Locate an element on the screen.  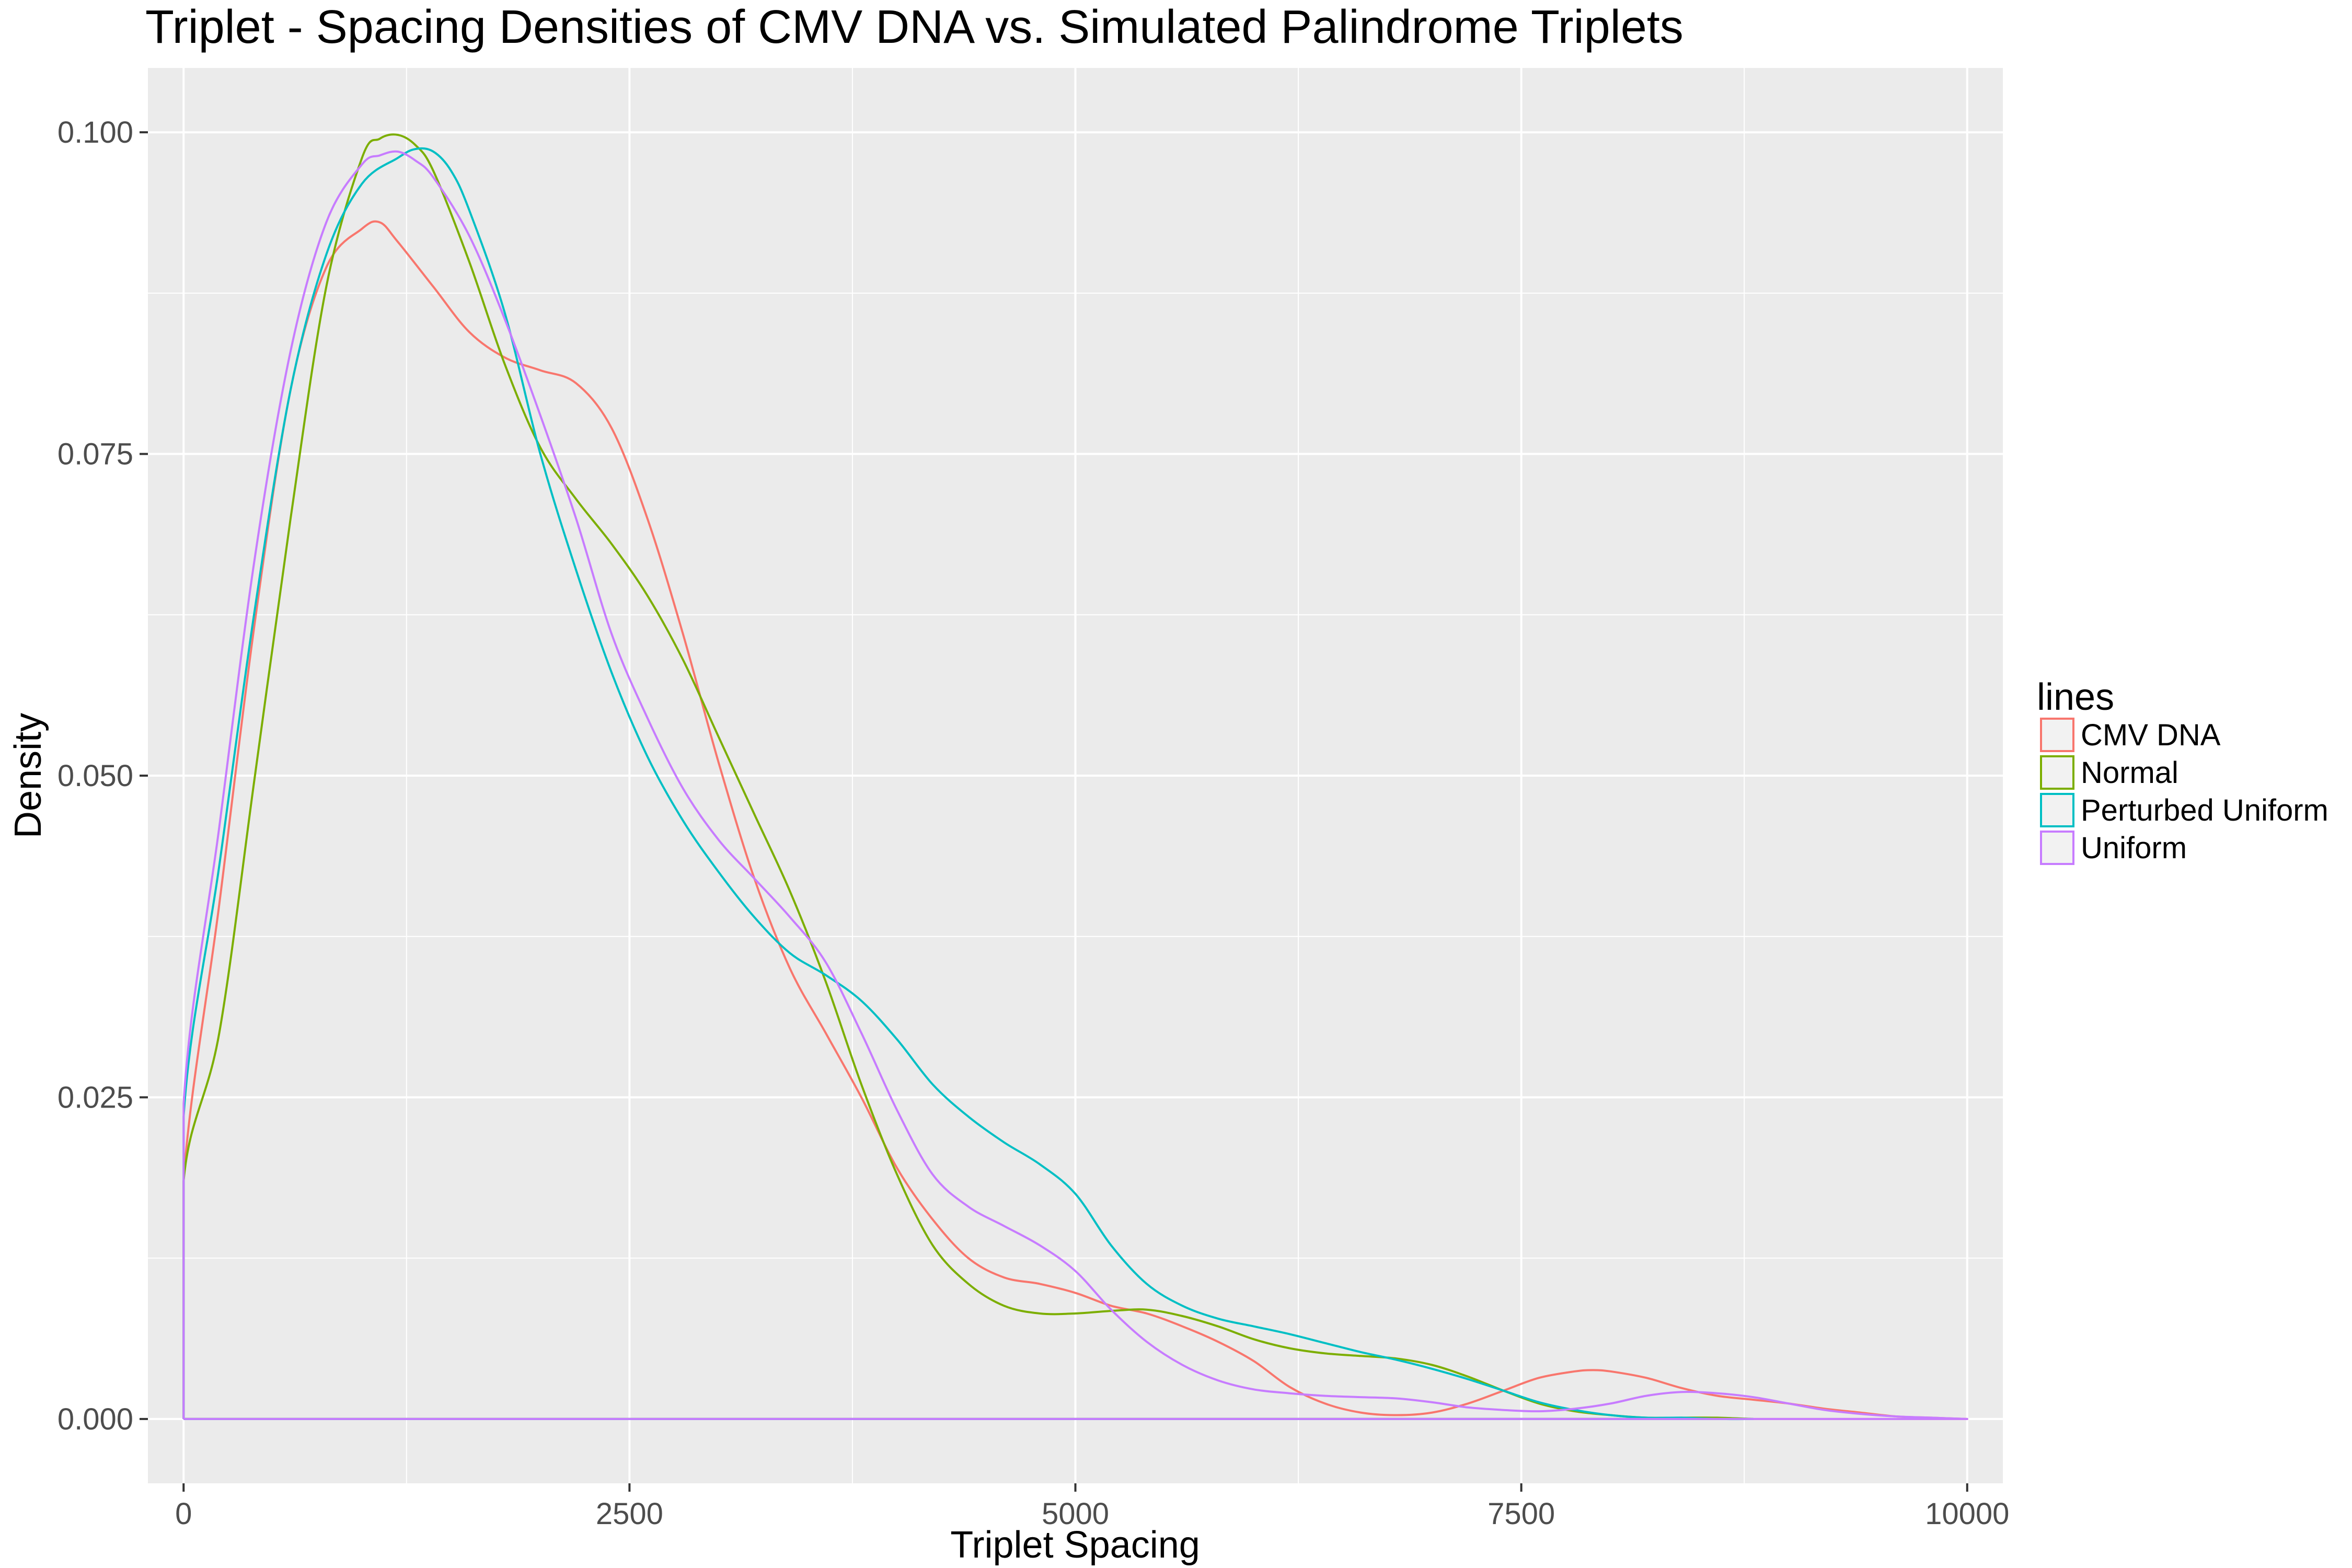
y-tick-label: 0.050 is located at coordinates (95, 776).